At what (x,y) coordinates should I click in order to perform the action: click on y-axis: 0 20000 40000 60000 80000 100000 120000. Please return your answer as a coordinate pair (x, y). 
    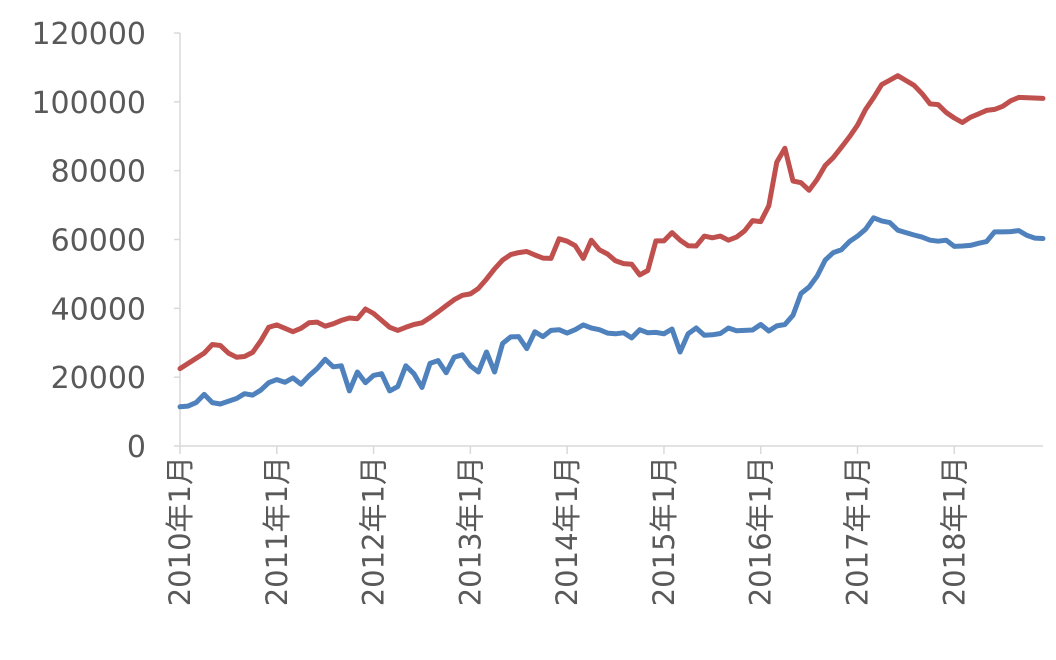
    Looking at the image, I should click on (106, 241).